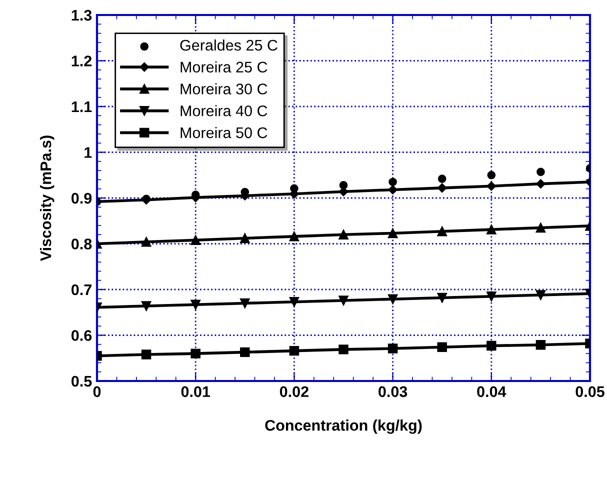 Image resolution: width=607 pixels, height=479 pixels. What do you see at coordinates (82, 244) in the screenshot?
I see `y-tick-label: 0.8` at bounding box center [82, 244].